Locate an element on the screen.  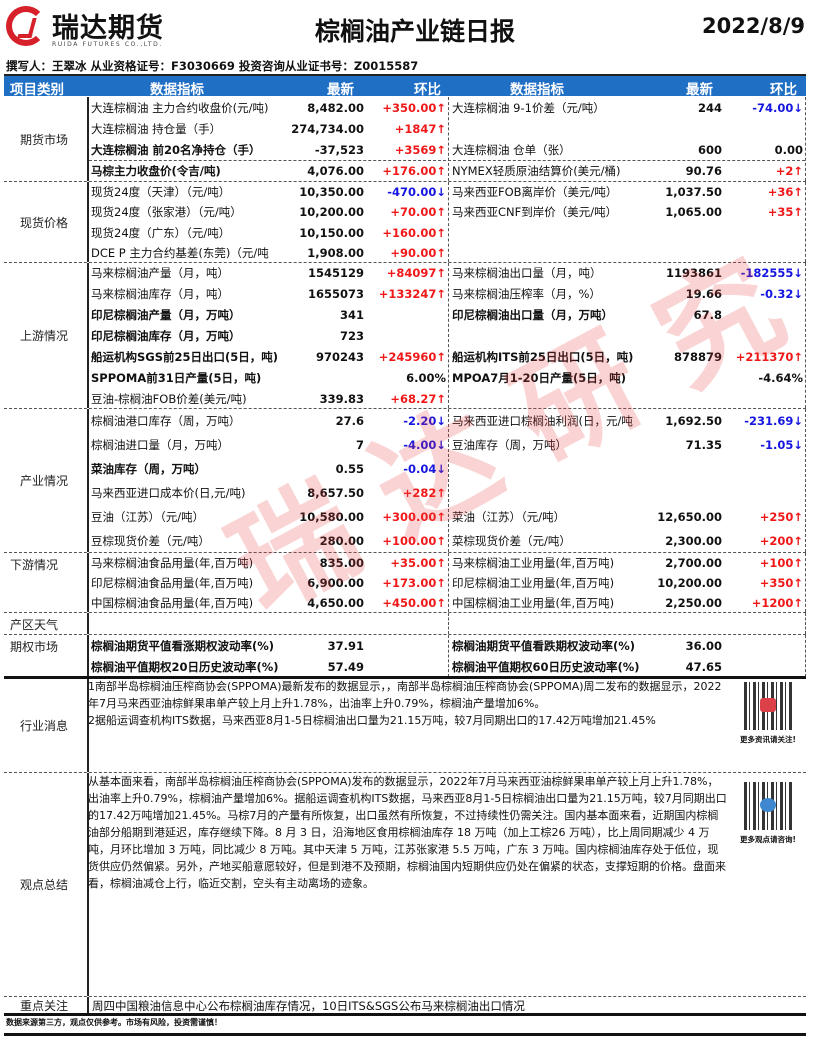
indicator-name: 船运机构ITS前25日出口(5日，吨) is located at coordinates (543, 356).